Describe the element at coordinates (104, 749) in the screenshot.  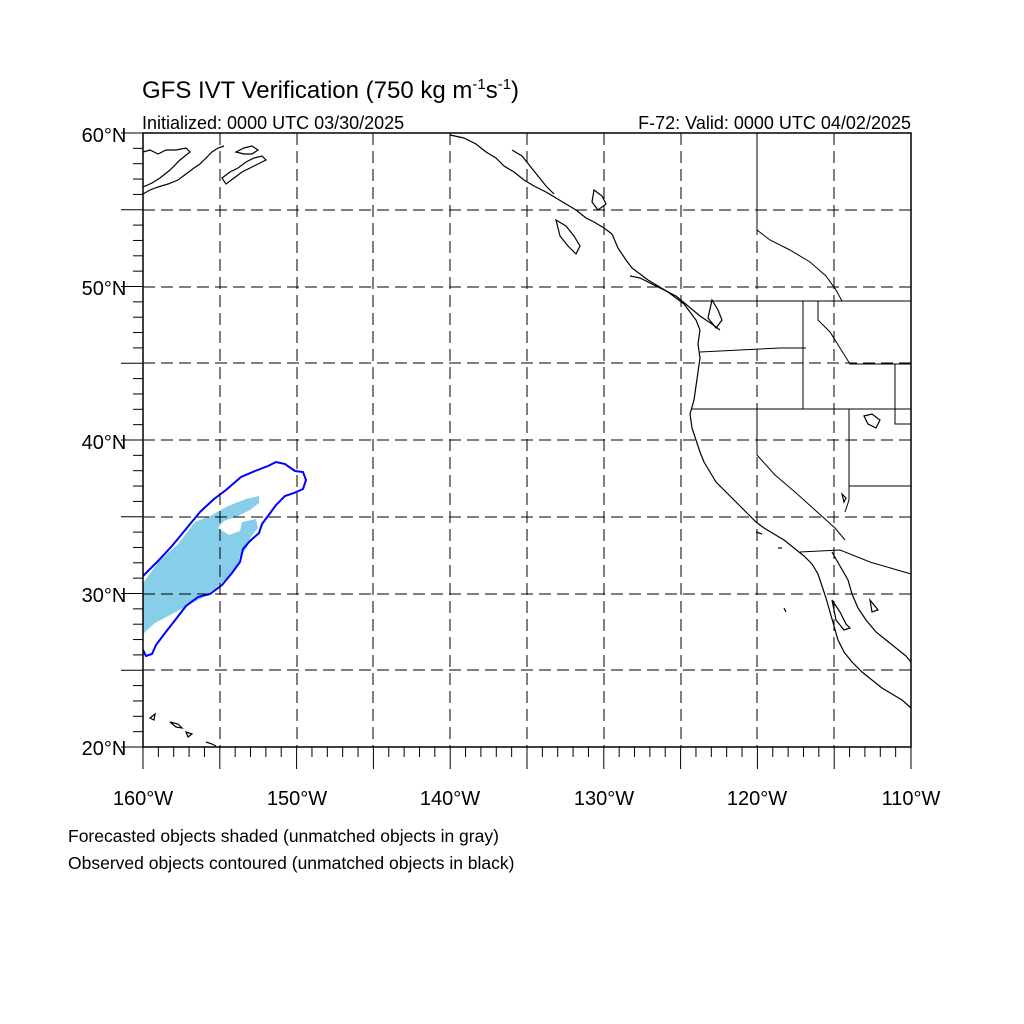
I see `lat-label-20: 20°N` at that location.